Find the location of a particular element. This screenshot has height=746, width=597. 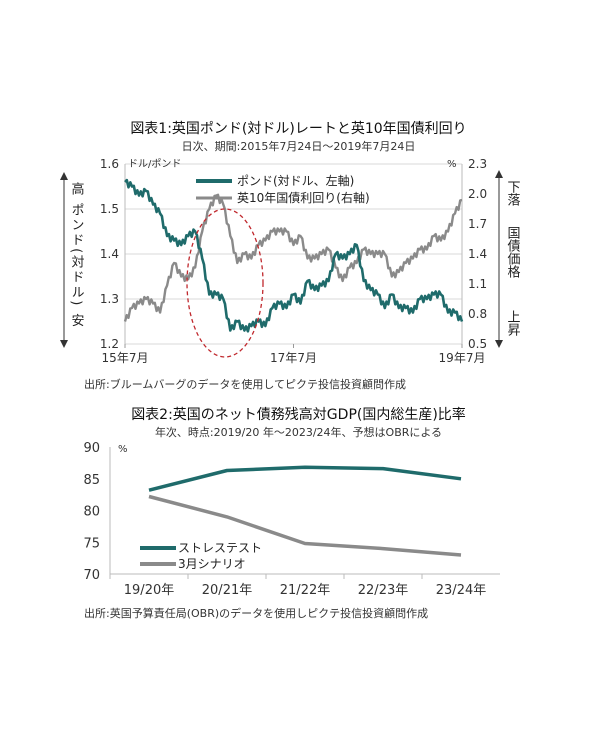

chart1-x-tick-label: 17年7月 is located at coordinates (293, 358).